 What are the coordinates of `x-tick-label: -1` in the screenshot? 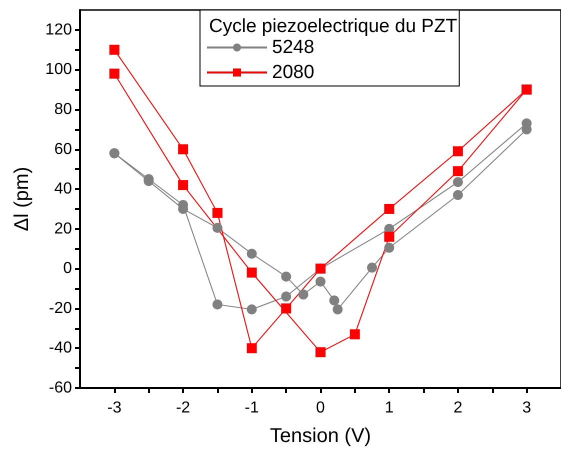 It's located at (251, 408).